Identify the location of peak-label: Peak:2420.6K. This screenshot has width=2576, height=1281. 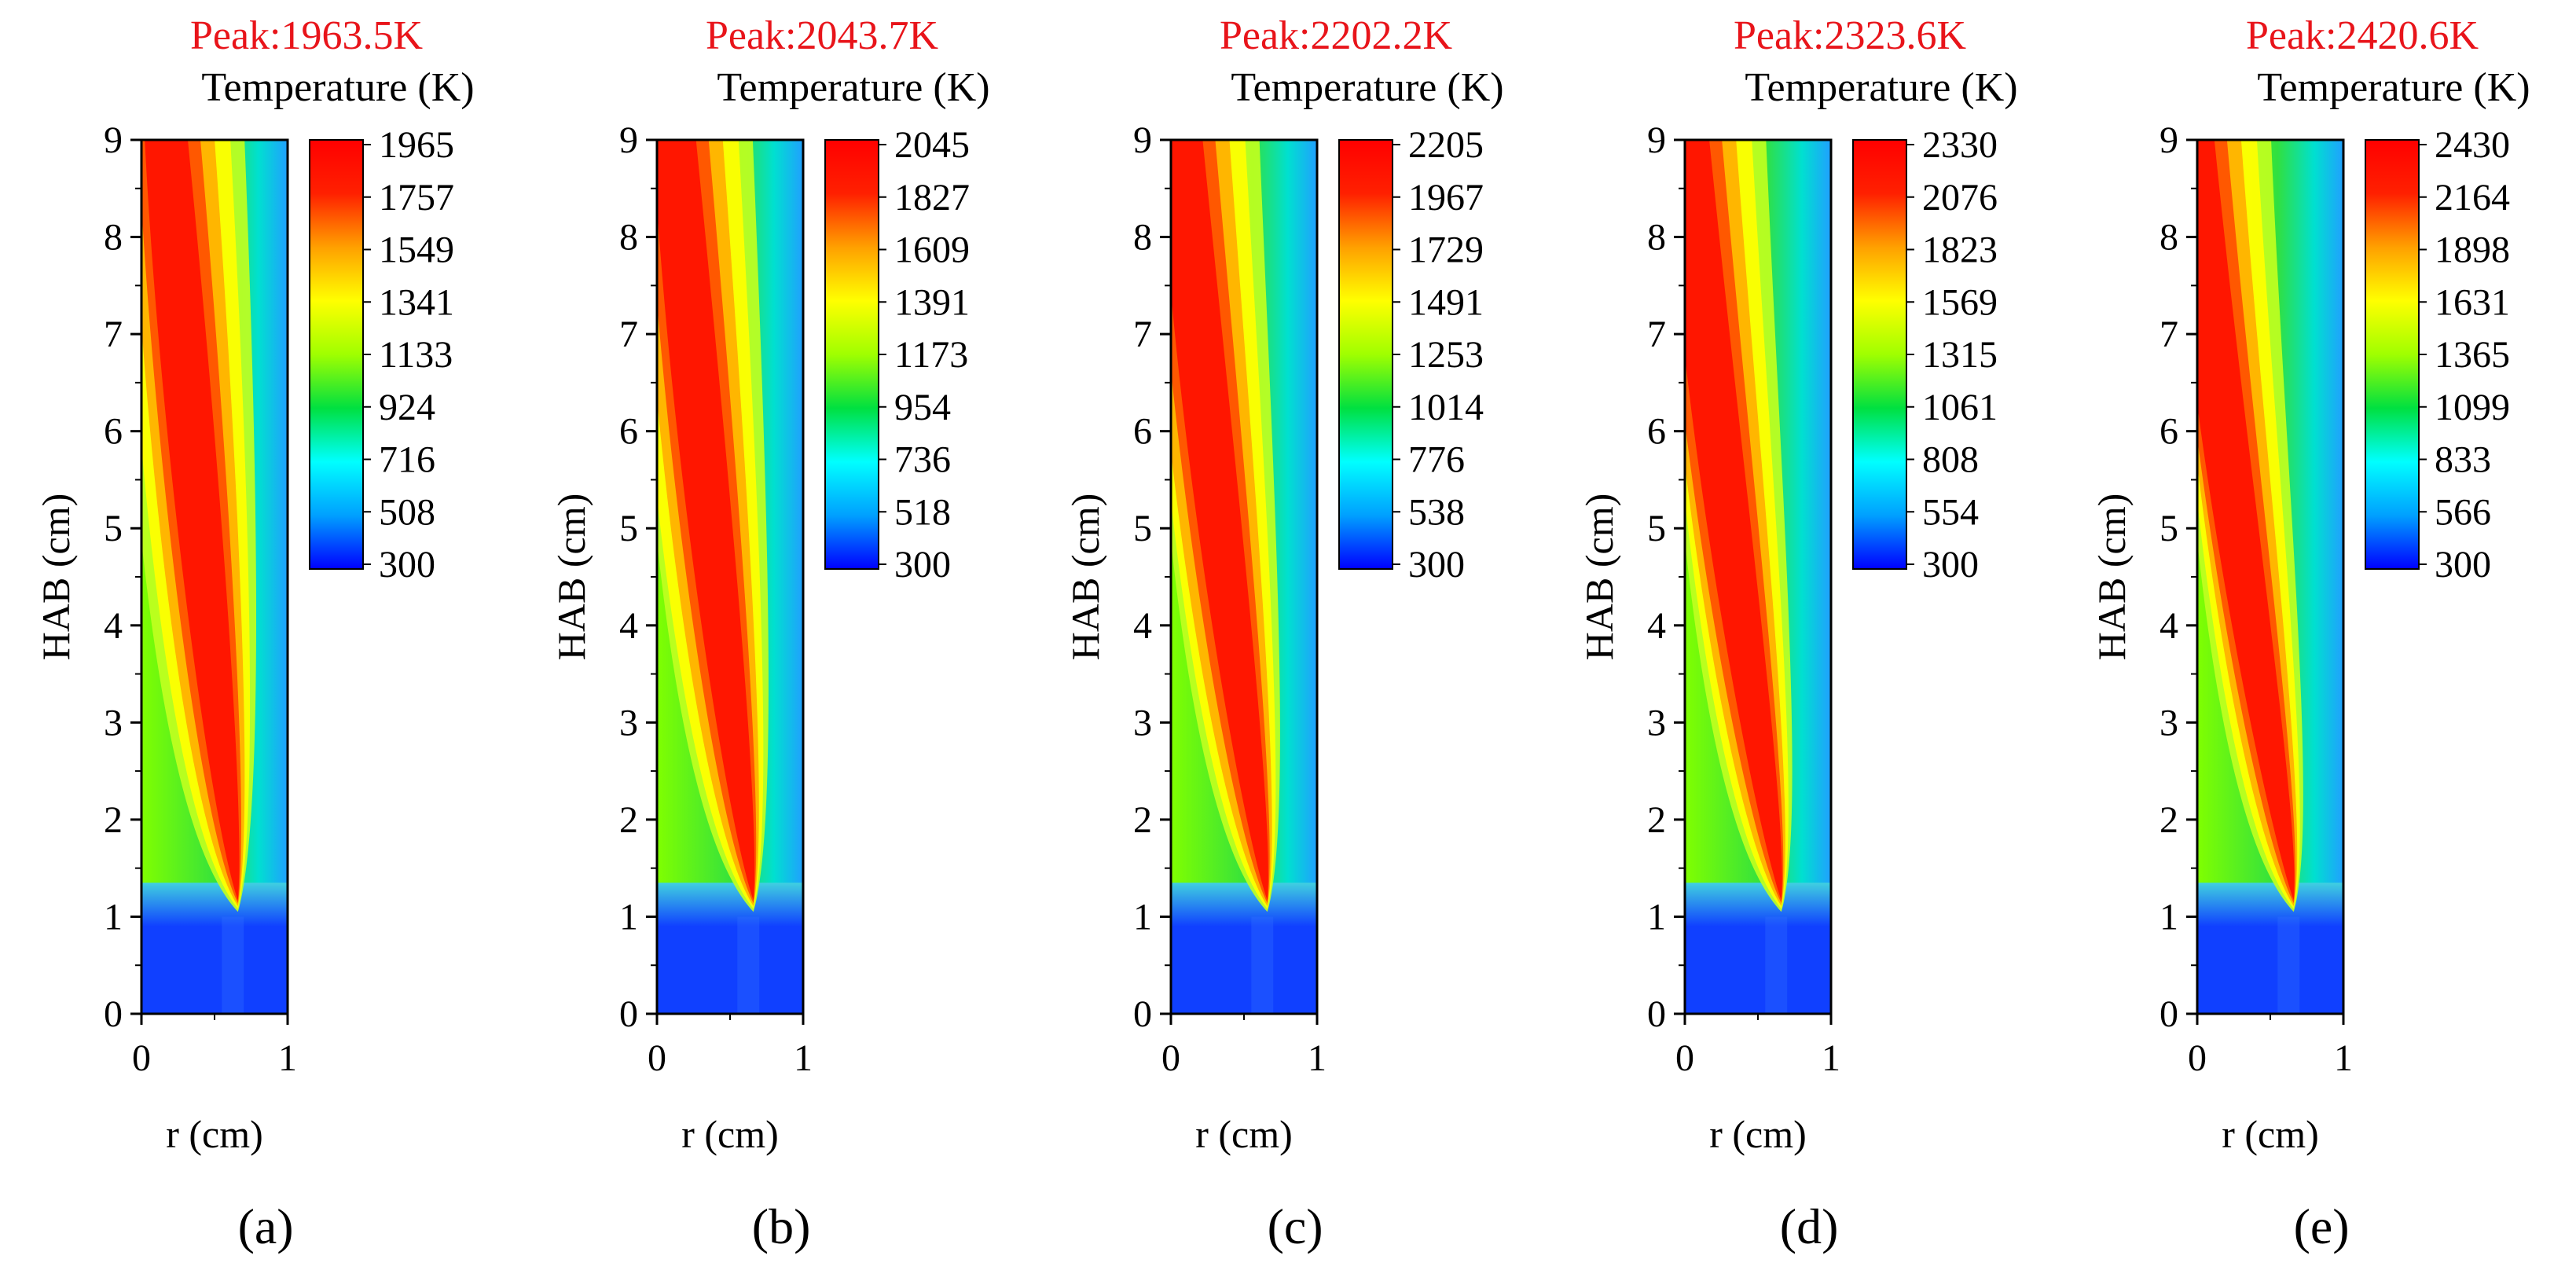
(2362, 36).